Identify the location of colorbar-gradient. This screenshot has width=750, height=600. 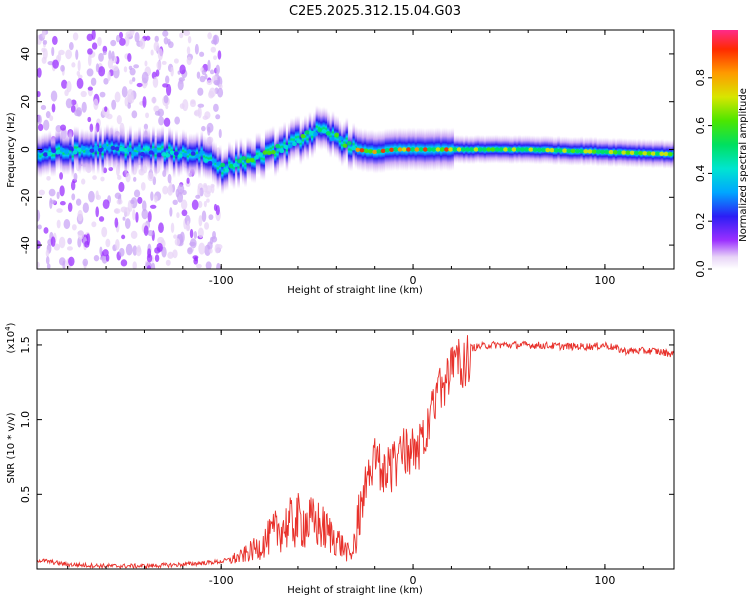
(725, 149).